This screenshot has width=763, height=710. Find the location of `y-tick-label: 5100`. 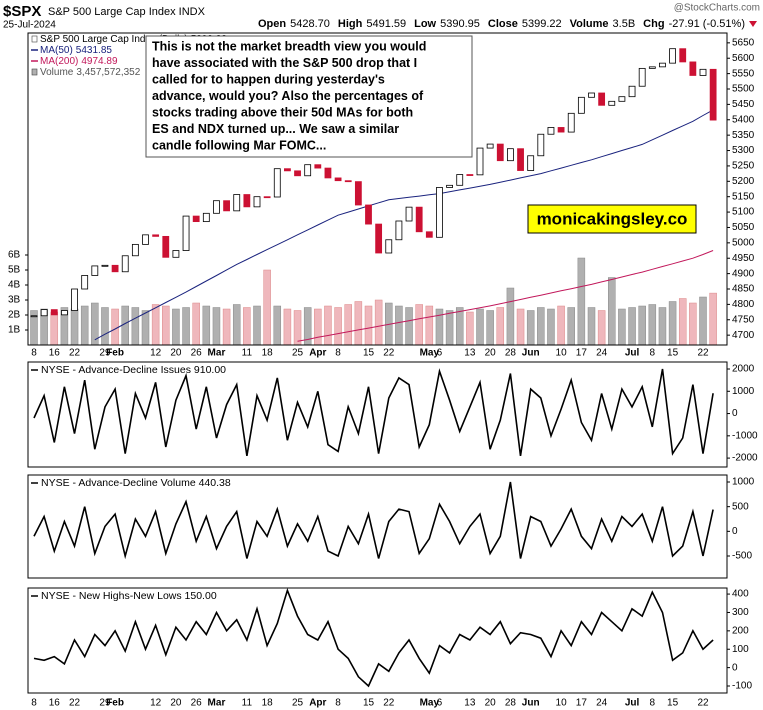

y-tick-label: 5100 is located at coordinates (743, 212).